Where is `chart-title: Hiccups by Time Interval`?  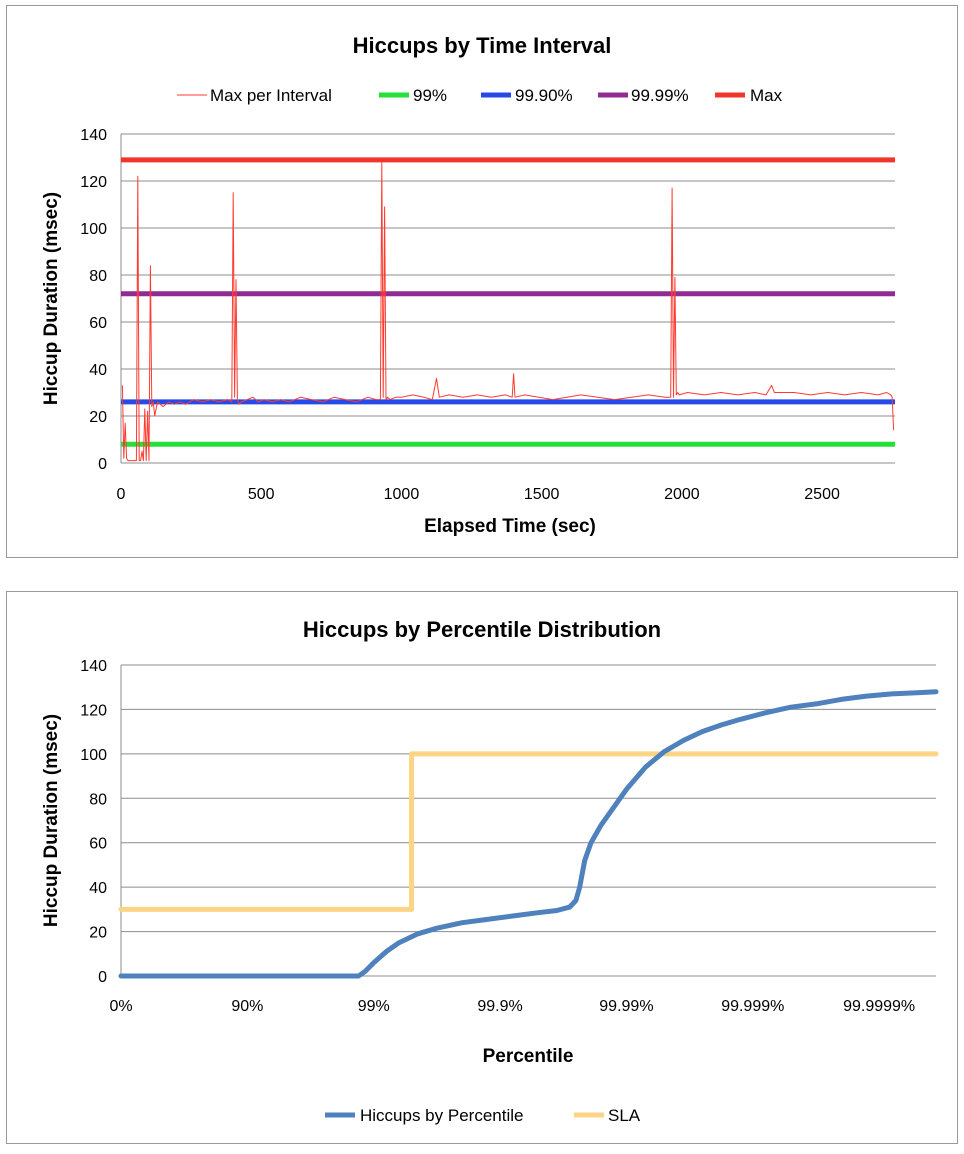
chart-title: Hiccups by Time Interval is located at coordinates (482, 45).